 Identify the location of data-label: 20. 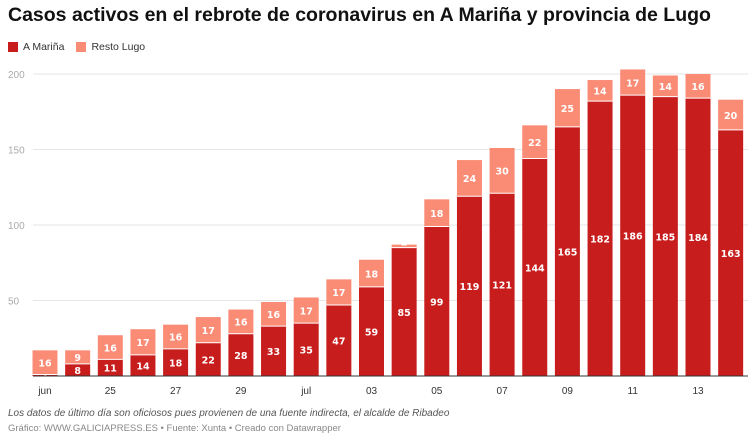
(731, 116).